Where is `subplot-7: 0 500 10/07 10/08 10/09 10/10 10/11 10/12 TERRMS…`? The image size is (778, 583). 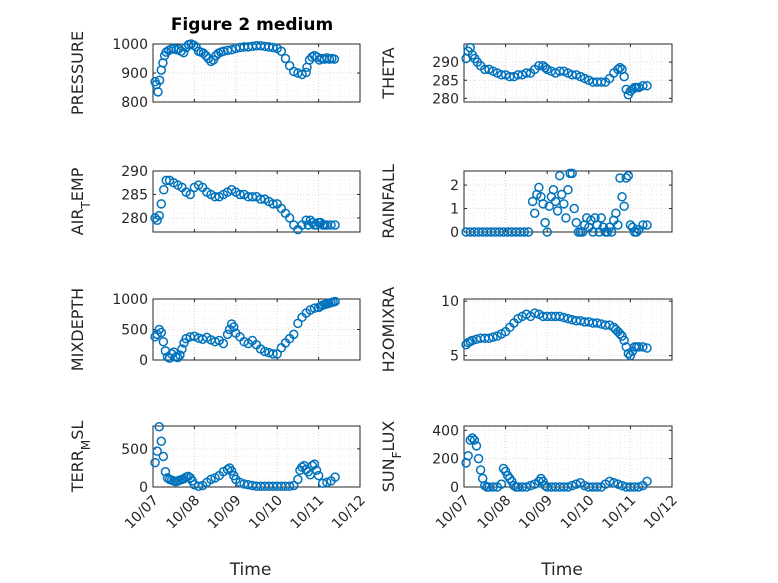 subplot-7: 0 500 10/07 10/08 10/09 10/10 10/11 10/12 TERRMS… is located at coordinates (218, 500).